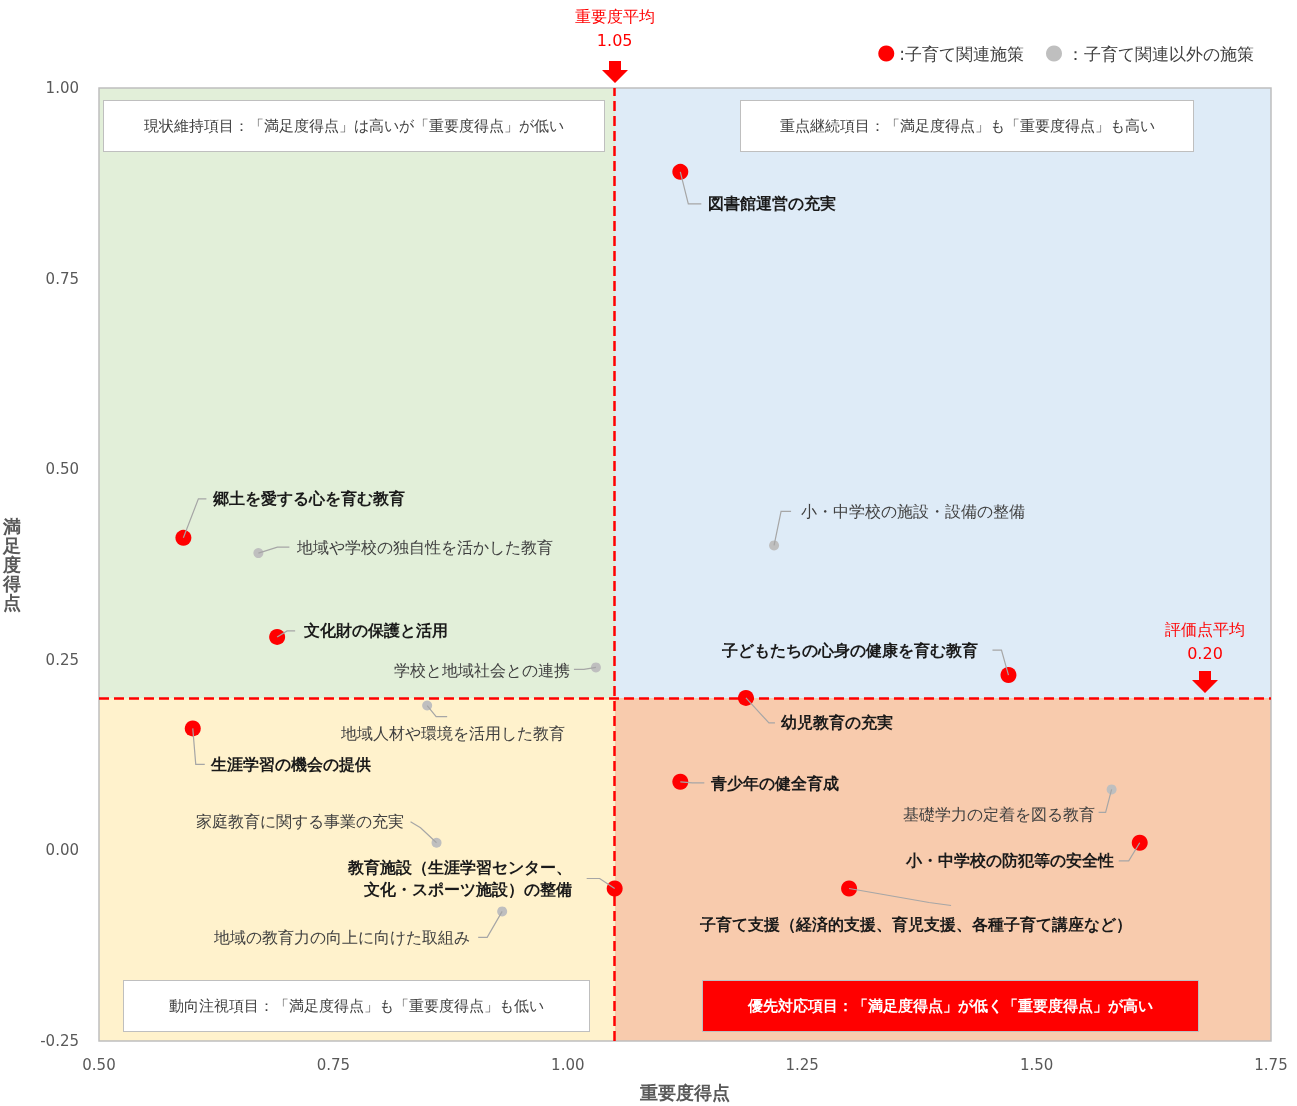 Image resolution: width=1297 pixels, height=1106 pixels. Describe the element at coordinates (309, 499) in the screenshot. I see `annotation: 郷土を愛する心を育む教育` at that location.